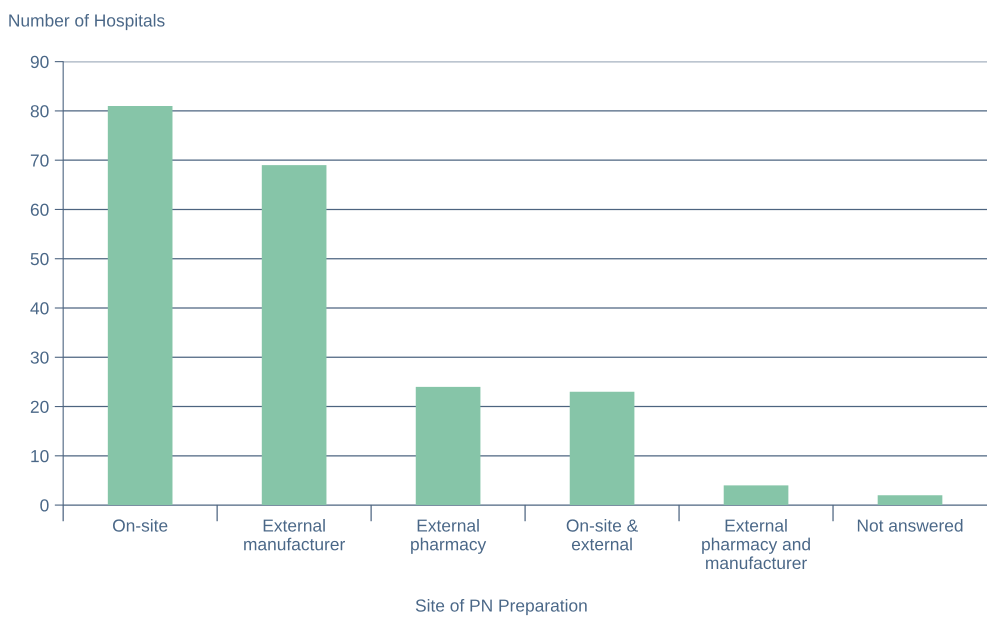 The image size is (987, 629). Describe the element at coordinates (602, 534) in the screenshot. I see `x-tick-label: On-site & external` at that location.